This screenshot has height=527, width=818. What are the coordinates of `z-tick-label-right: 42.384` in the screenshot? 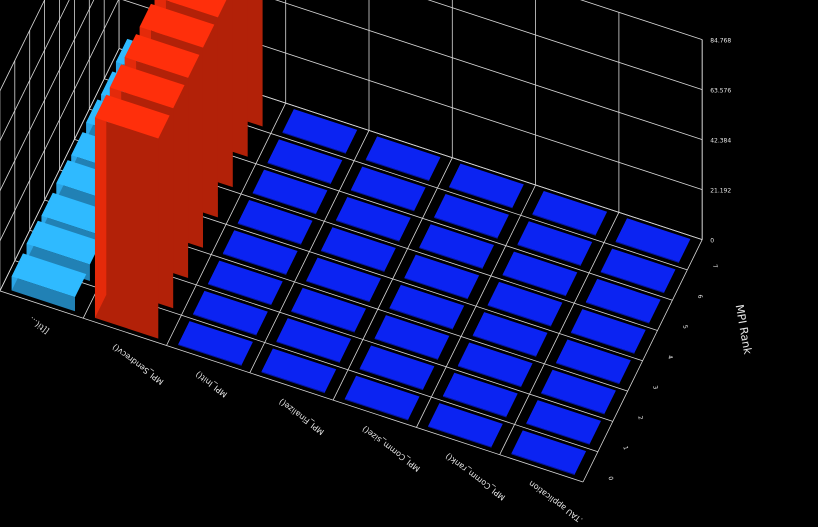 It's located at (720, 141).